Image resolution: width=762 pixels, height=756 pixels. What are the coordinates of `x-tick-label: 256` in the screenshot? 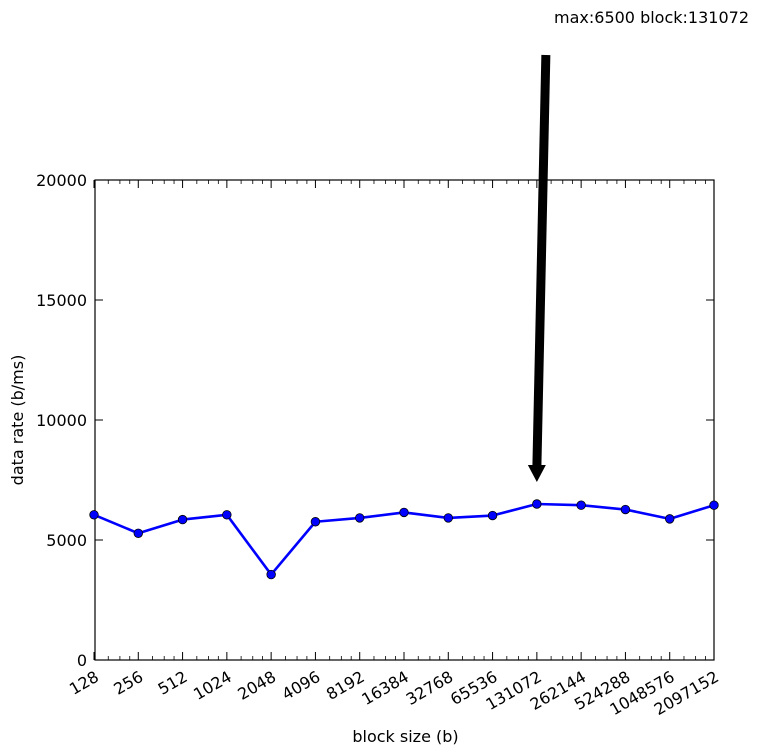 It's located at (128, 683).